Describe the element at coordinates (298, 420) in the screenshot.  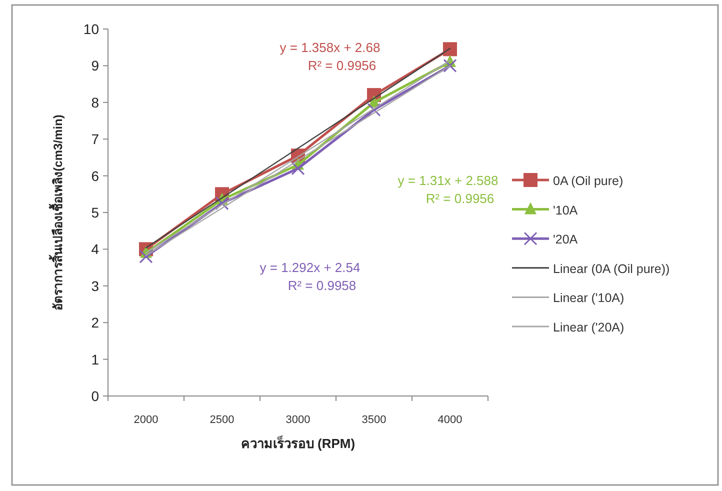
I see `x-tick-label: 3000` at that location.